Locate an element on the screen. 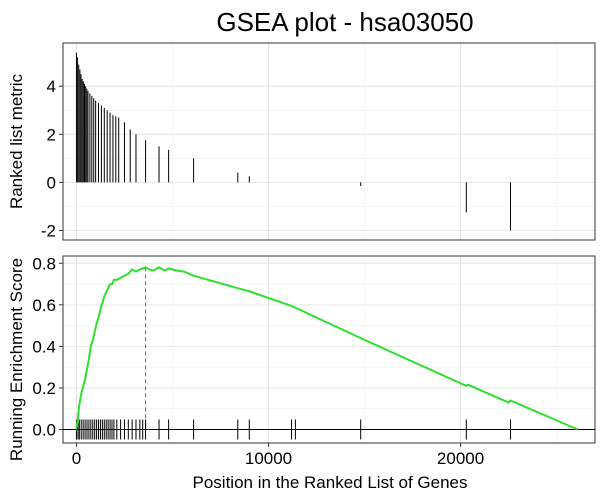  running-es-y-tick-label: 0.4 is located at coordinates (44, 346).